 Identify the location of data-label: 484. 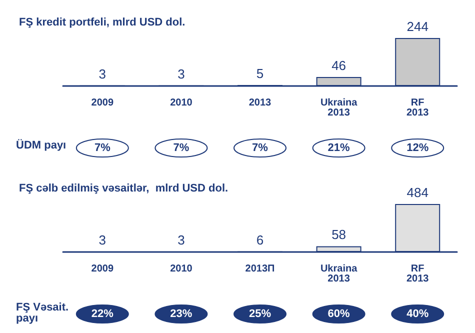
(417, 192).